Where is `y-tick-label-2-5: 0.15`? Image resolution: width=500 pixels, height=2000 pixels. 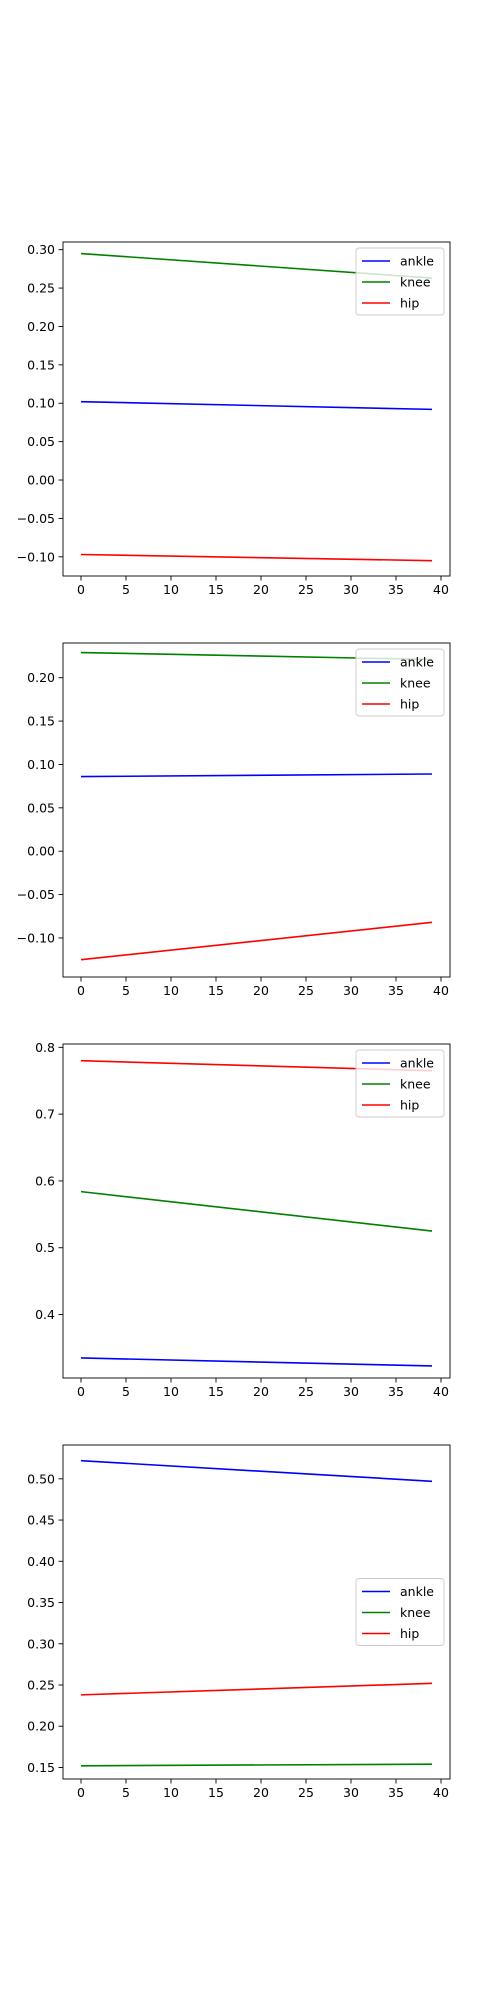
y-tick-label-2-5: 0.15 is located at coordinates (41, 721).